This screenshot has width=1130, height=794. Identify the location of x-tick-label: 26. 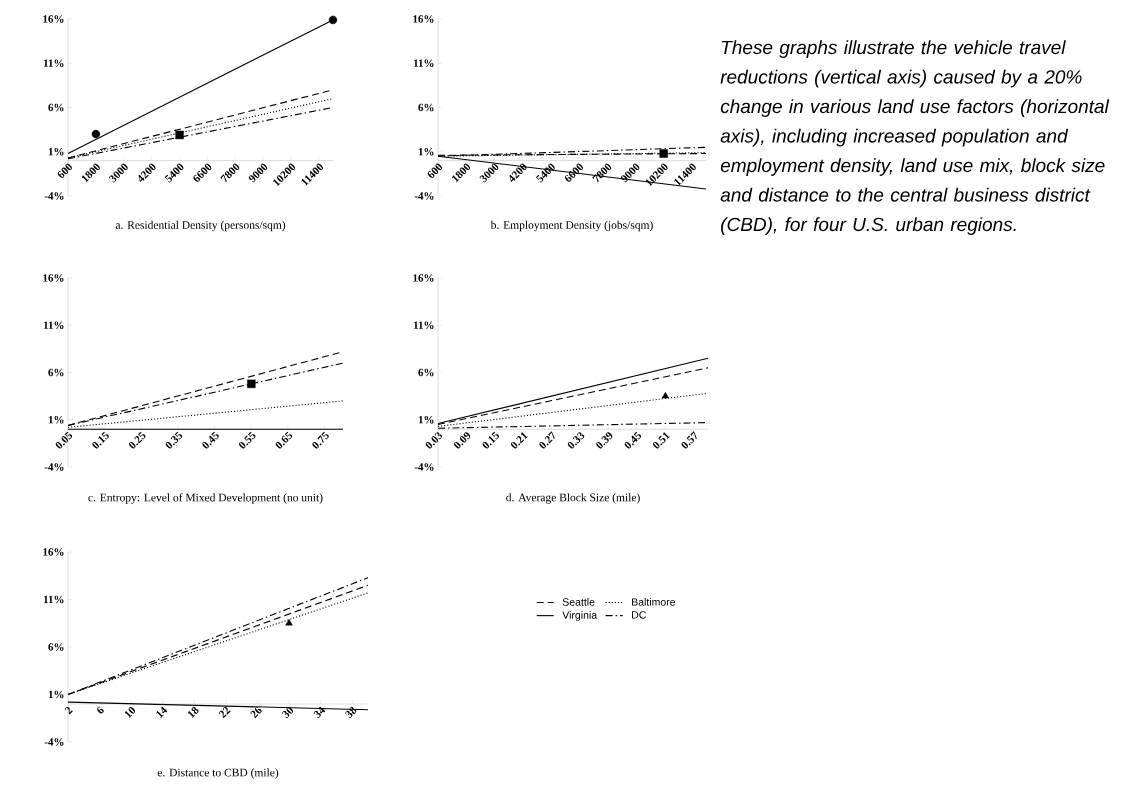
(256, 712).